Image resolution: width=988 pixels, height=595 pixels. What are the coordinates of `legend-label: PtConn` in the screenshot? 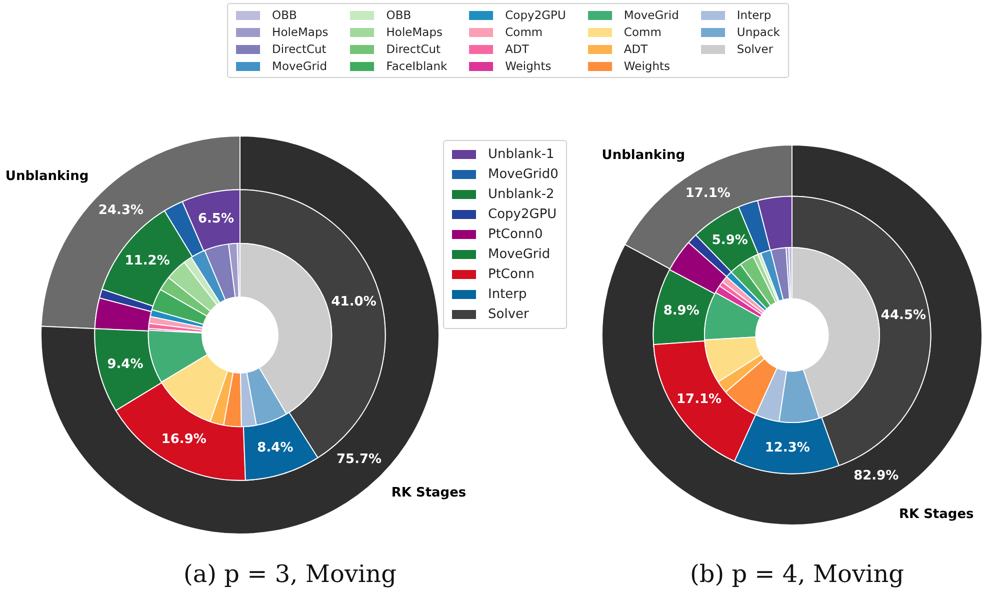 It's located at (511, 274).